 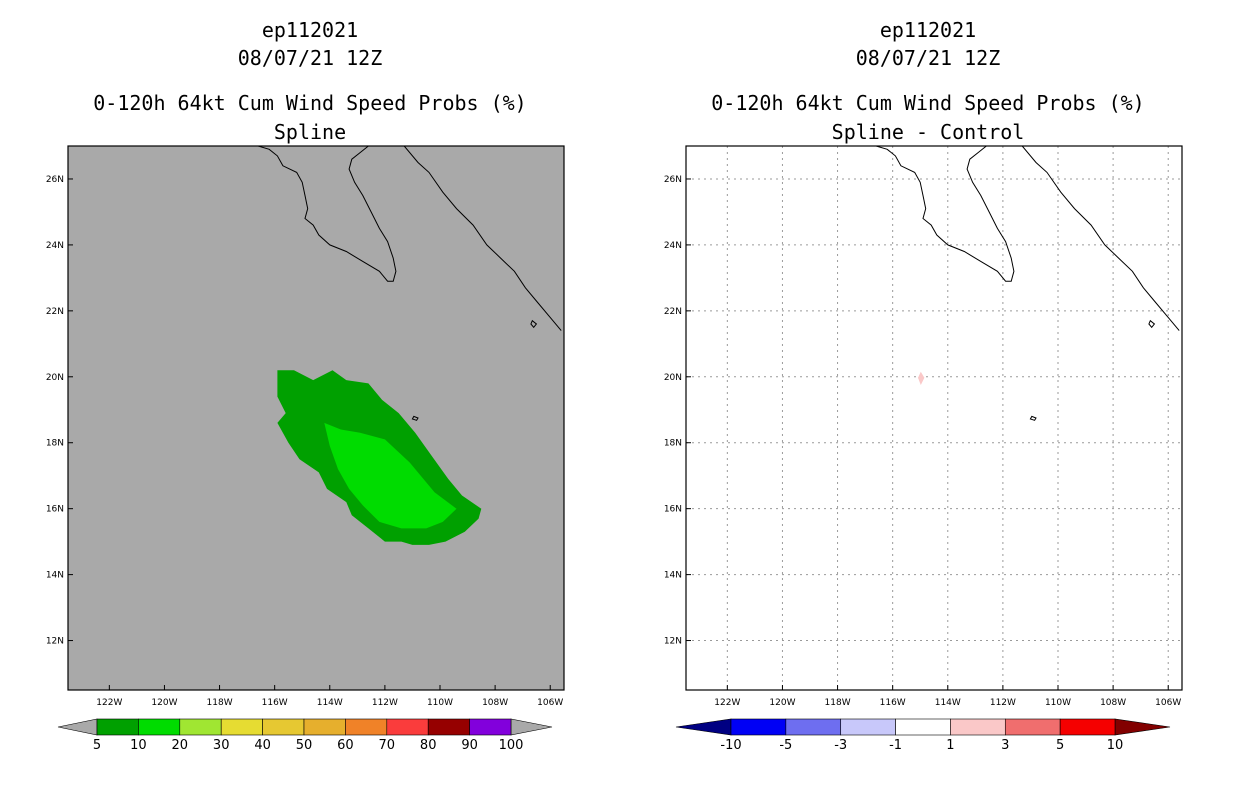 What do you see at coordinates (55, 378) in the screenshot?
I see `left-y-tick-label: 20N` at bounding box center [55, 378].